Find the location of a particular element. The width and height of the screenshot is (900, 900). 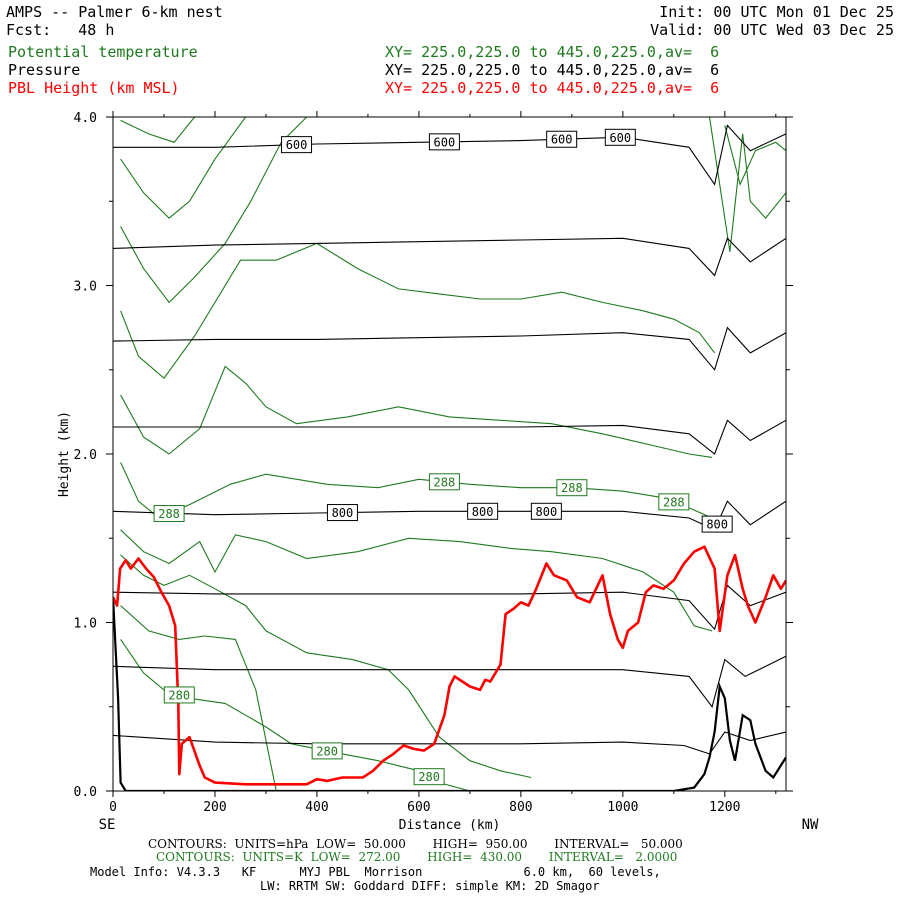

x-tick-label: 800 is located at coordinates (520, 807).